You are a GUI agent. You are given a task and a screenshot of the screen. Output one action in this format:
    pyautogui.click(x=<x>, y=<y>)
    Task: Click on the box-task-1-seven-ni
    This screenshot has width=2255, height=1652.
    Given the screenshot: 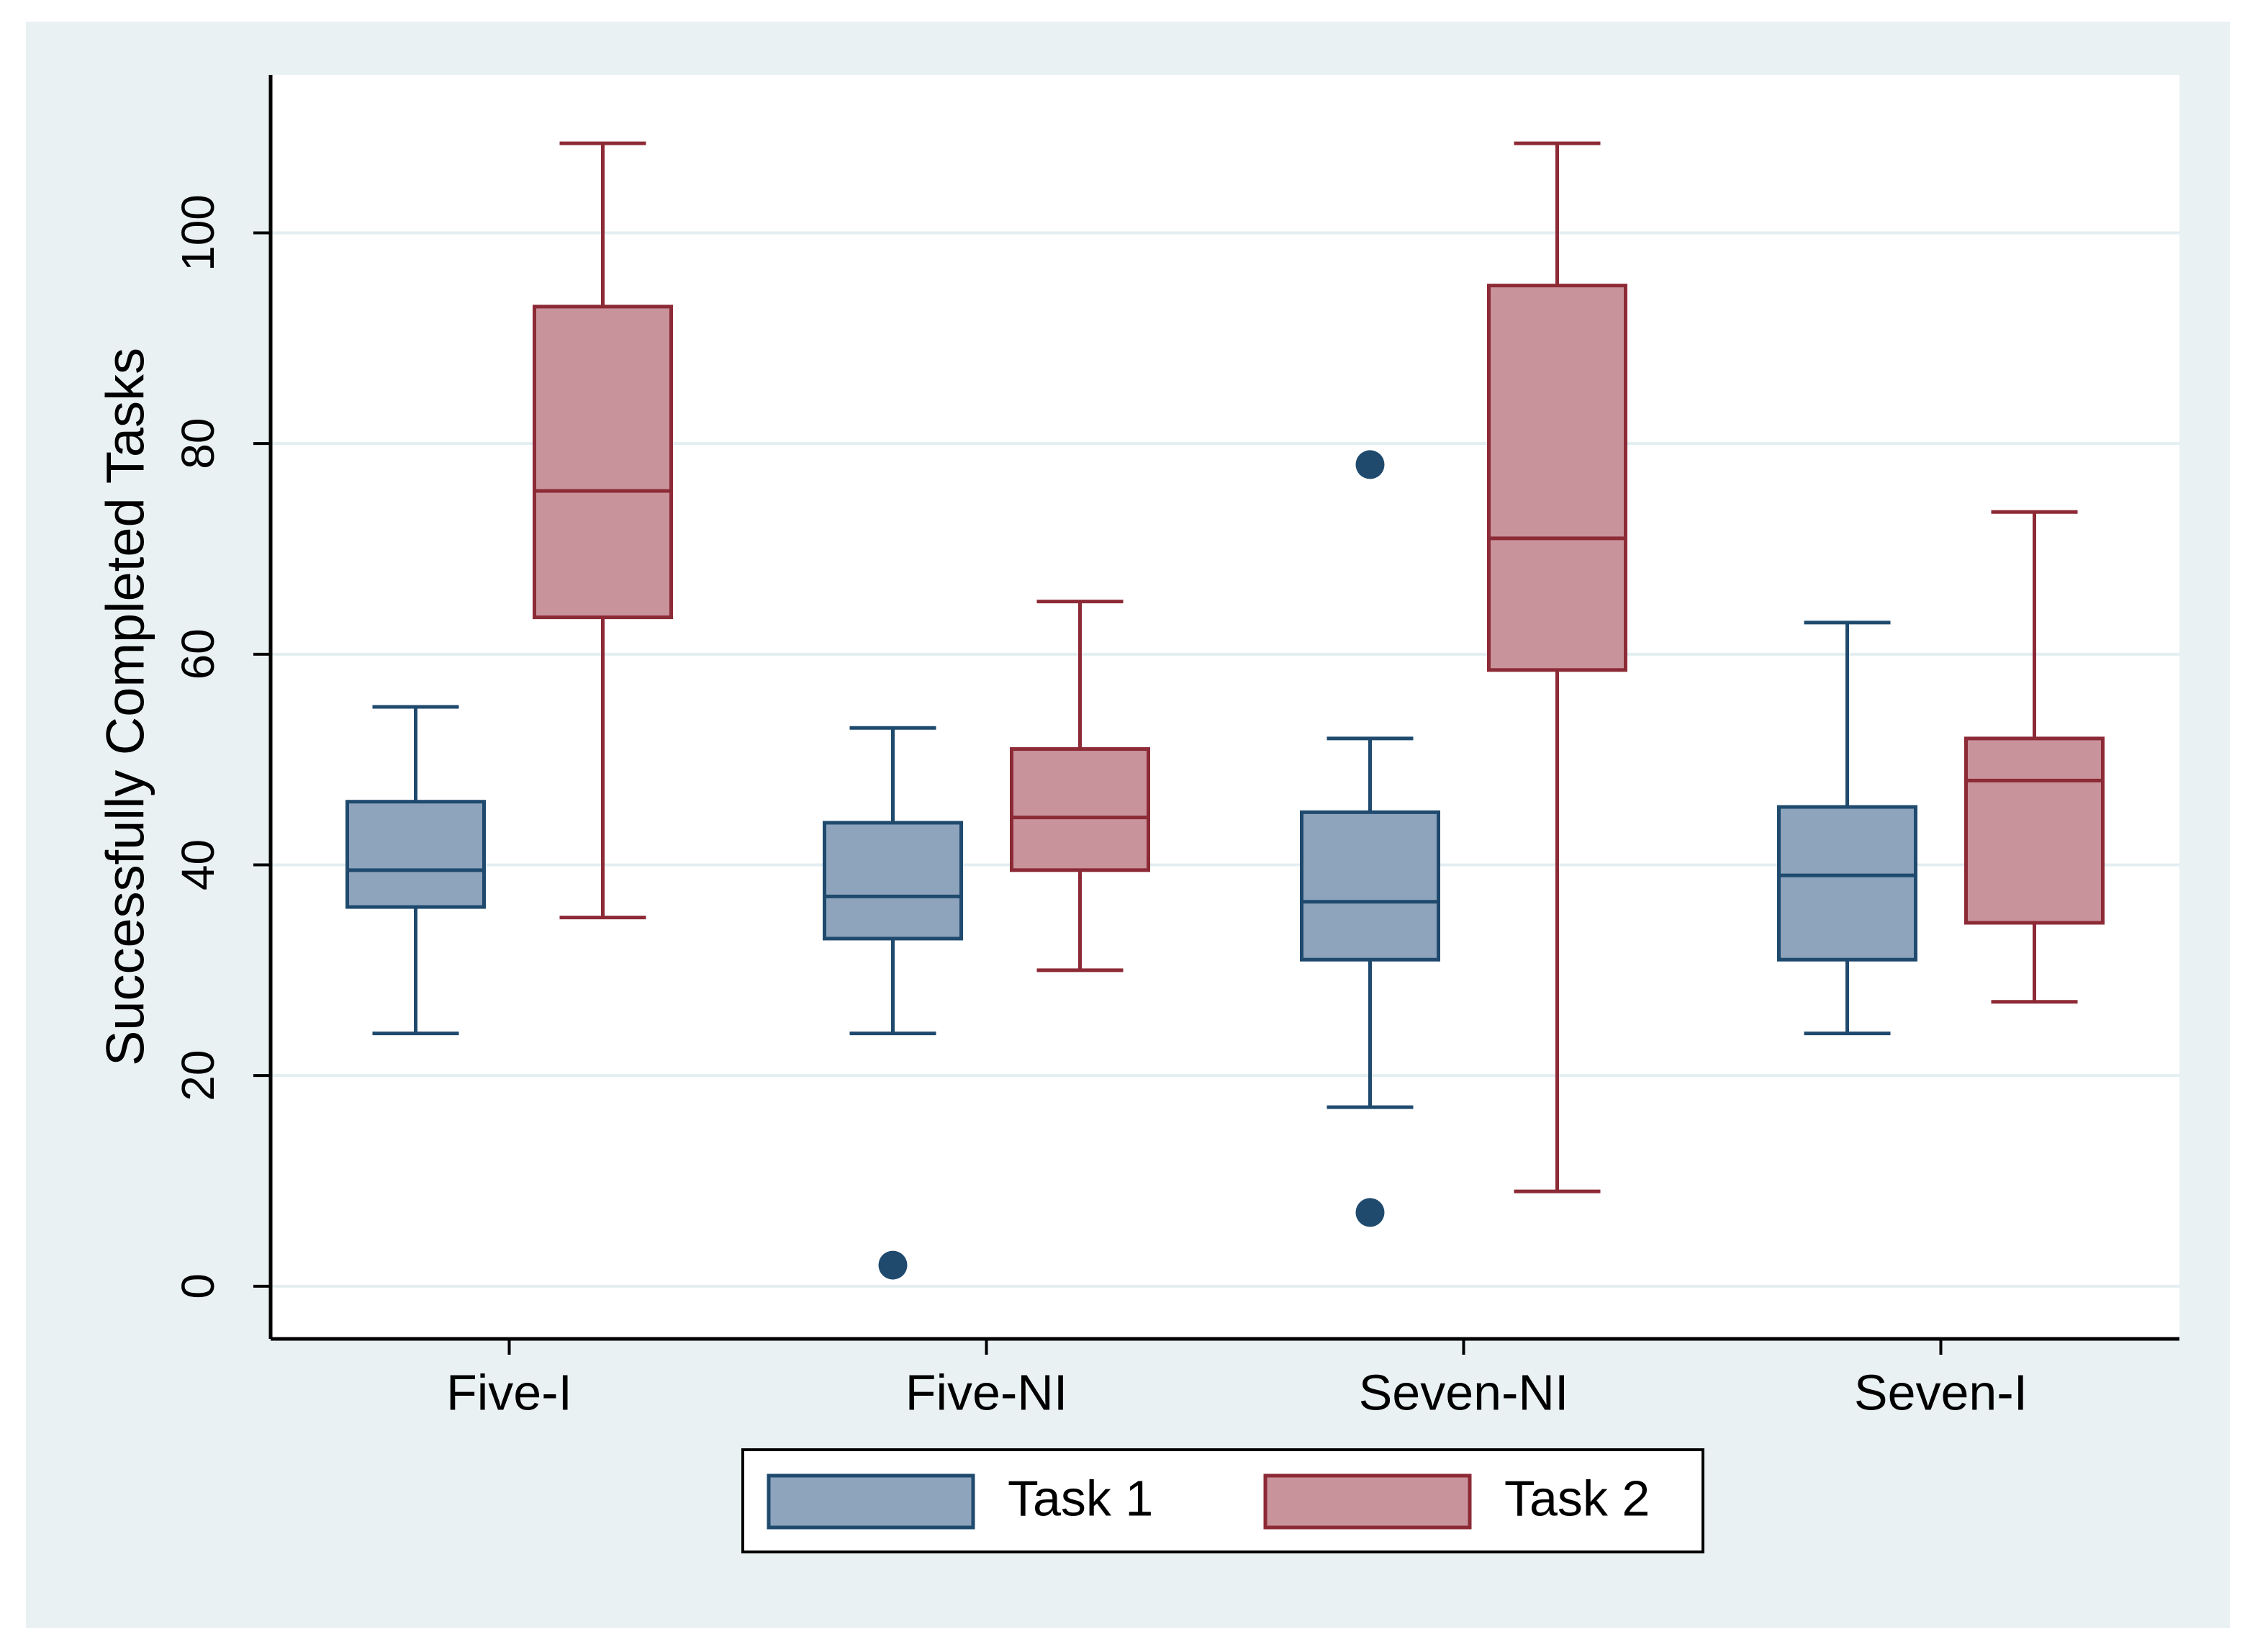 What is the action you would take?
    pyautogui.click(x=1370, y=839)
    